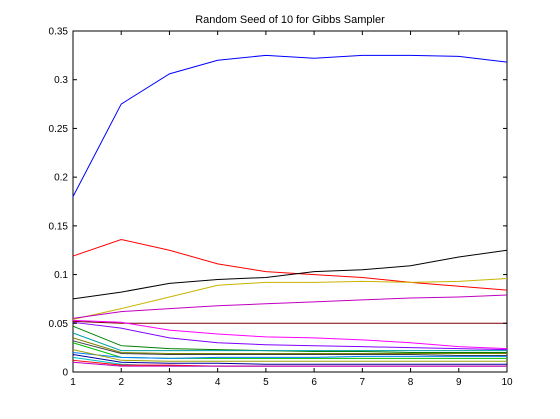 This screenshot has width=560, height=419. What do you see at coordinates (218, 382) in the screenshot?
I see `x-tick-label: 4` at bounding box center [218, 382].